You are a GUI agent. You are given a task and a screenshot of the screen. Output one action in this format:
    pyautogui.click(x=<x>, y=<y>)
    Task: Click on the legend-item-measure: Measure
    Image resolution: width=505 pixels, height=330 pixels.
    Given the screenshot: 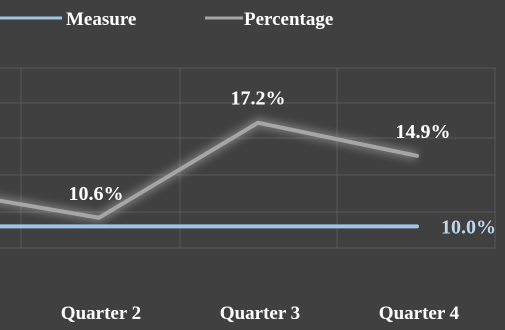 What is the action you would take?
    pyautogui.click(x=68, y=19)
    